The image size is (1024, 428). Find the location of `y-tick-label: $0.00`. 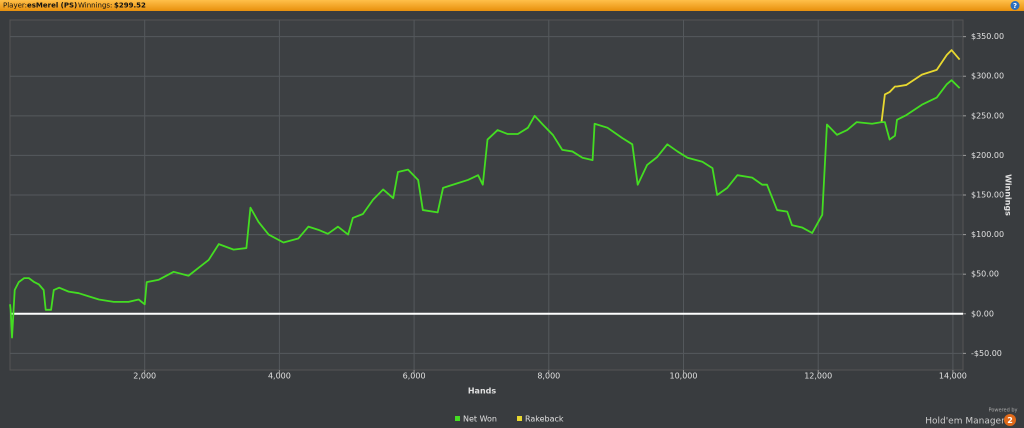

y-tick-label: $0.00 is located at coordinates (982, 313).